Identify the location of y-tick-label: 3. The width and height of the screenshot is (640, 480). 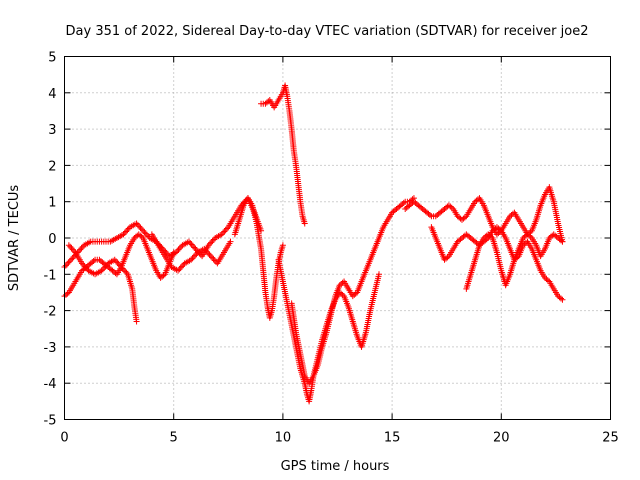
(52, 130).